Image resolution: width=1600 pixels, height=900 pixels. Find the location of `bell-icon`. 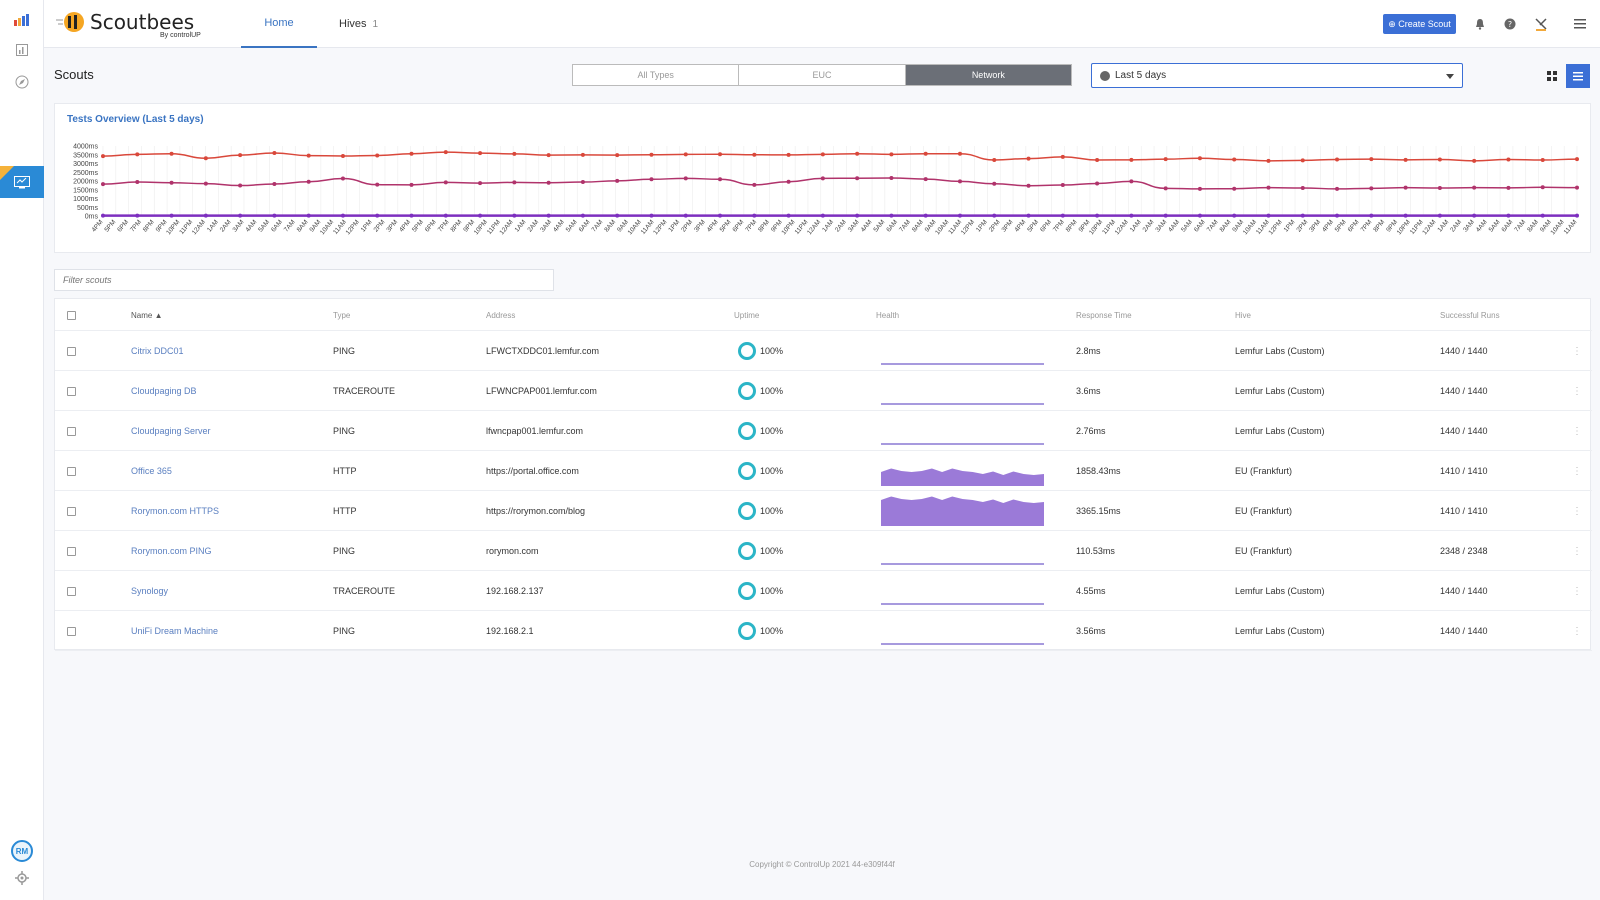

bell-icon is located at coordinates (1480, 24).